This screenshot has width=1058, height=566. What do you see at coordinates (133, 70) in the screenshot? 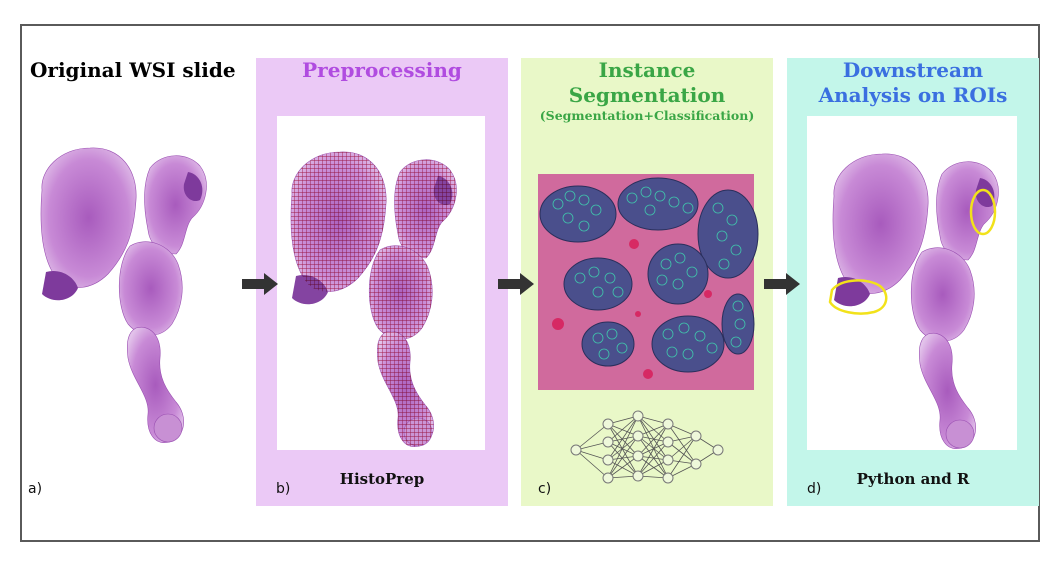
I see `original-slide-title: Original WSI slide` at bounding box center [133, 70].